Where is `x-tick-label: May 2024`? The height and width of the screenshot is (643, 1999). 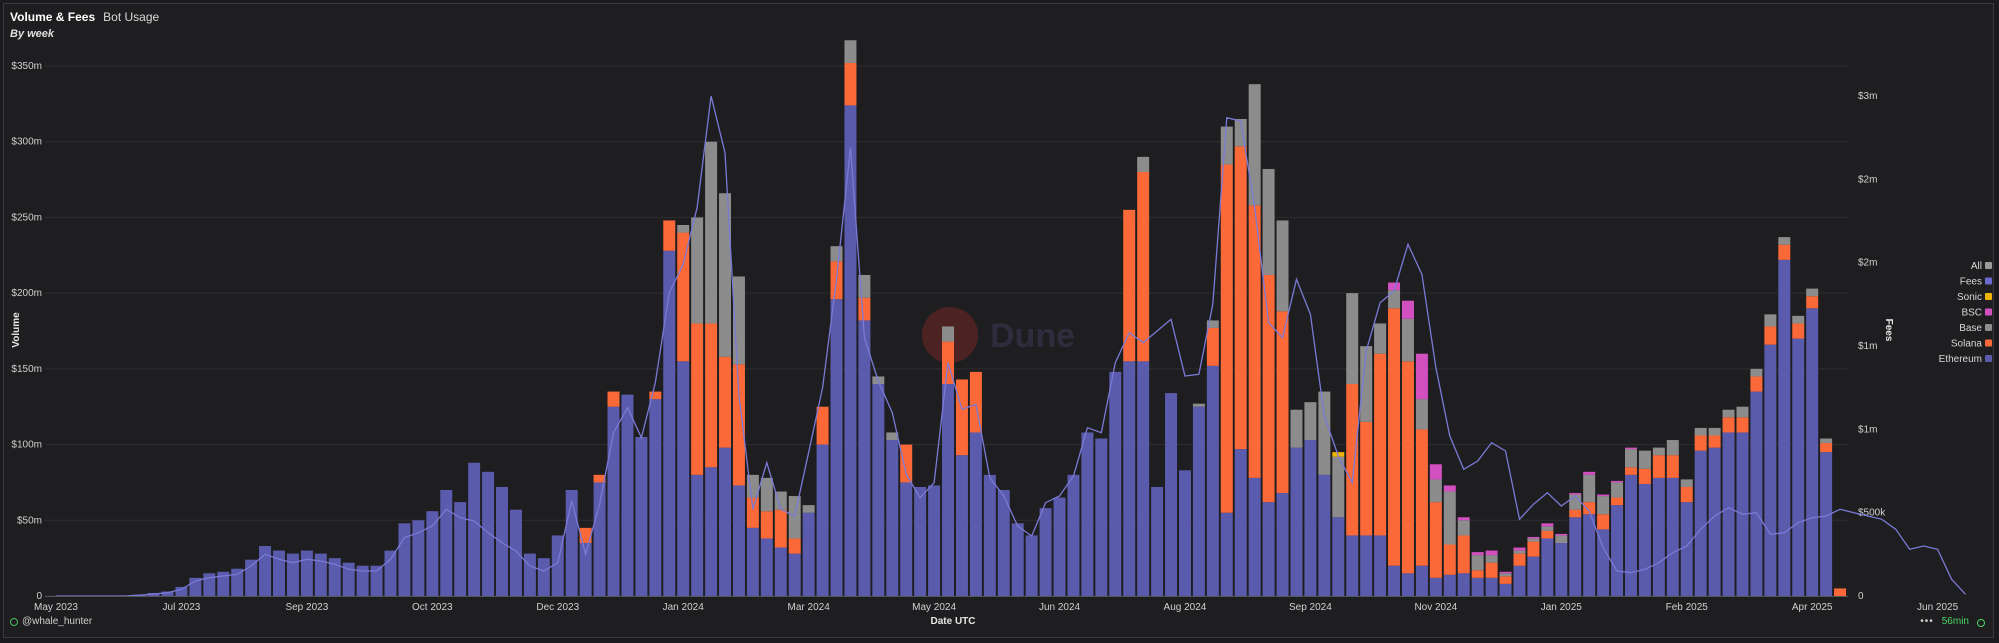 x-tick-label: May 2024 is located at coordinates (934, 607).